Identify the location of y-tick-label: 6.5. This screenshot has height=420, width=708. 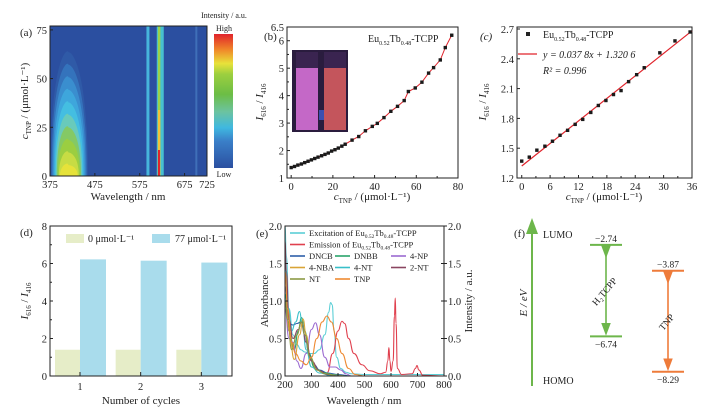
(277, 28).